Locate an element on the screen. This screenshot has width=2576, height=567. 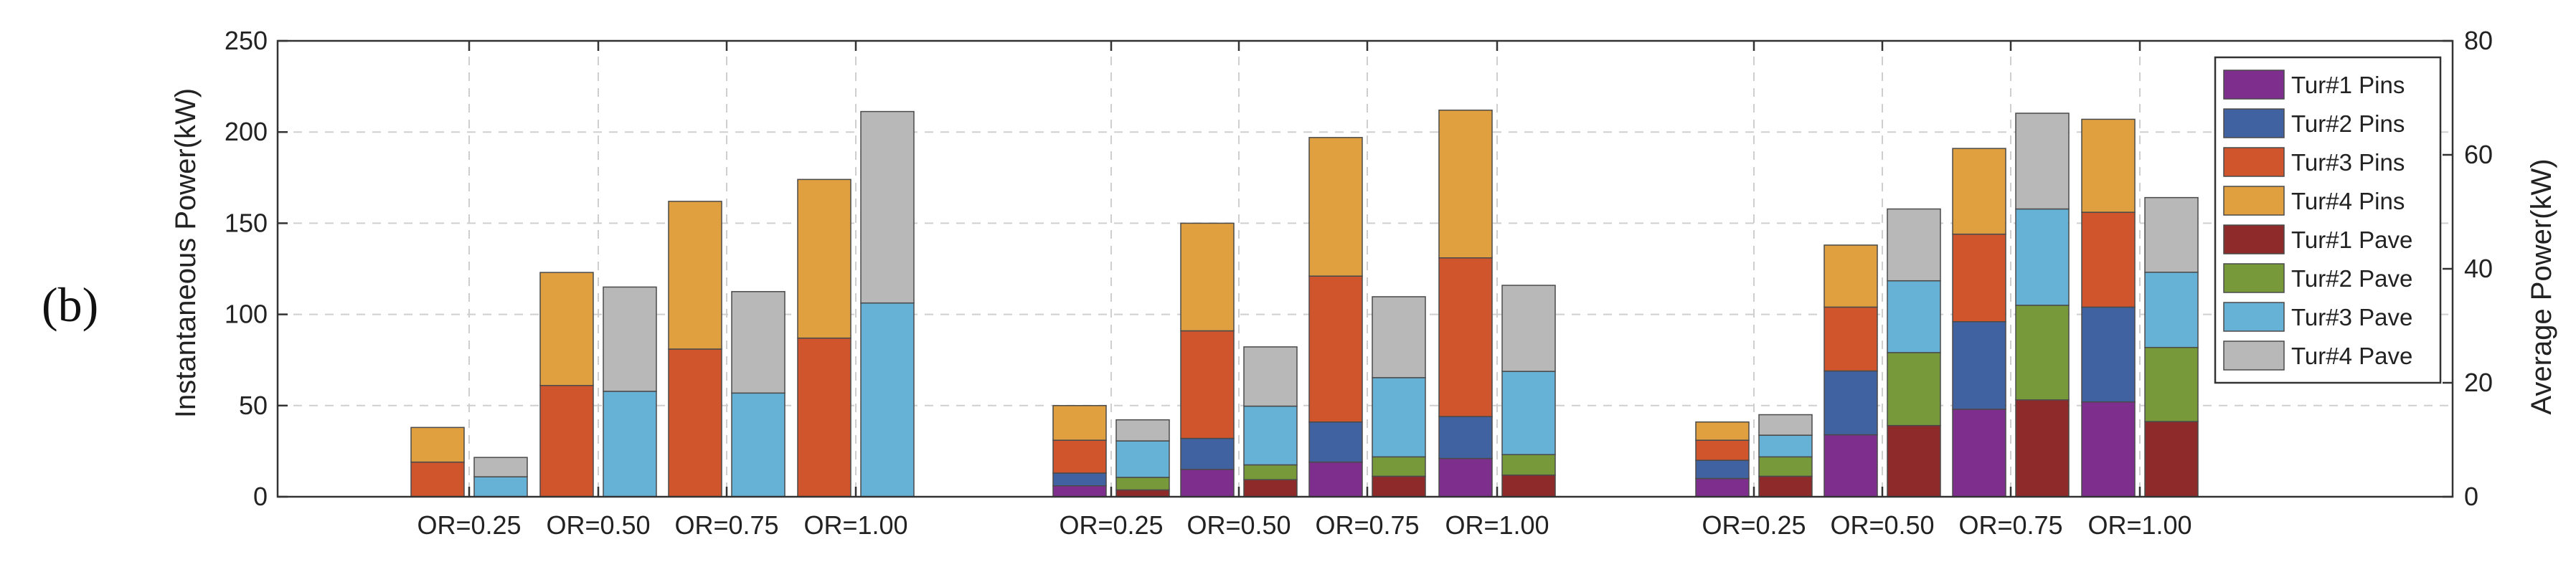
legend-label: Tur#3 Pave is located at coordinates (2351, 317).